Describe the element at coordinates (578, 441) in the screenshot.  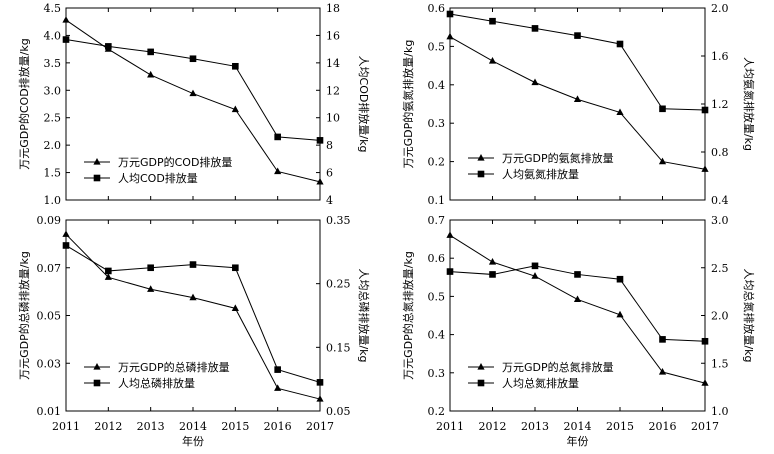
I see `x-axis-title: 年份` at that location.